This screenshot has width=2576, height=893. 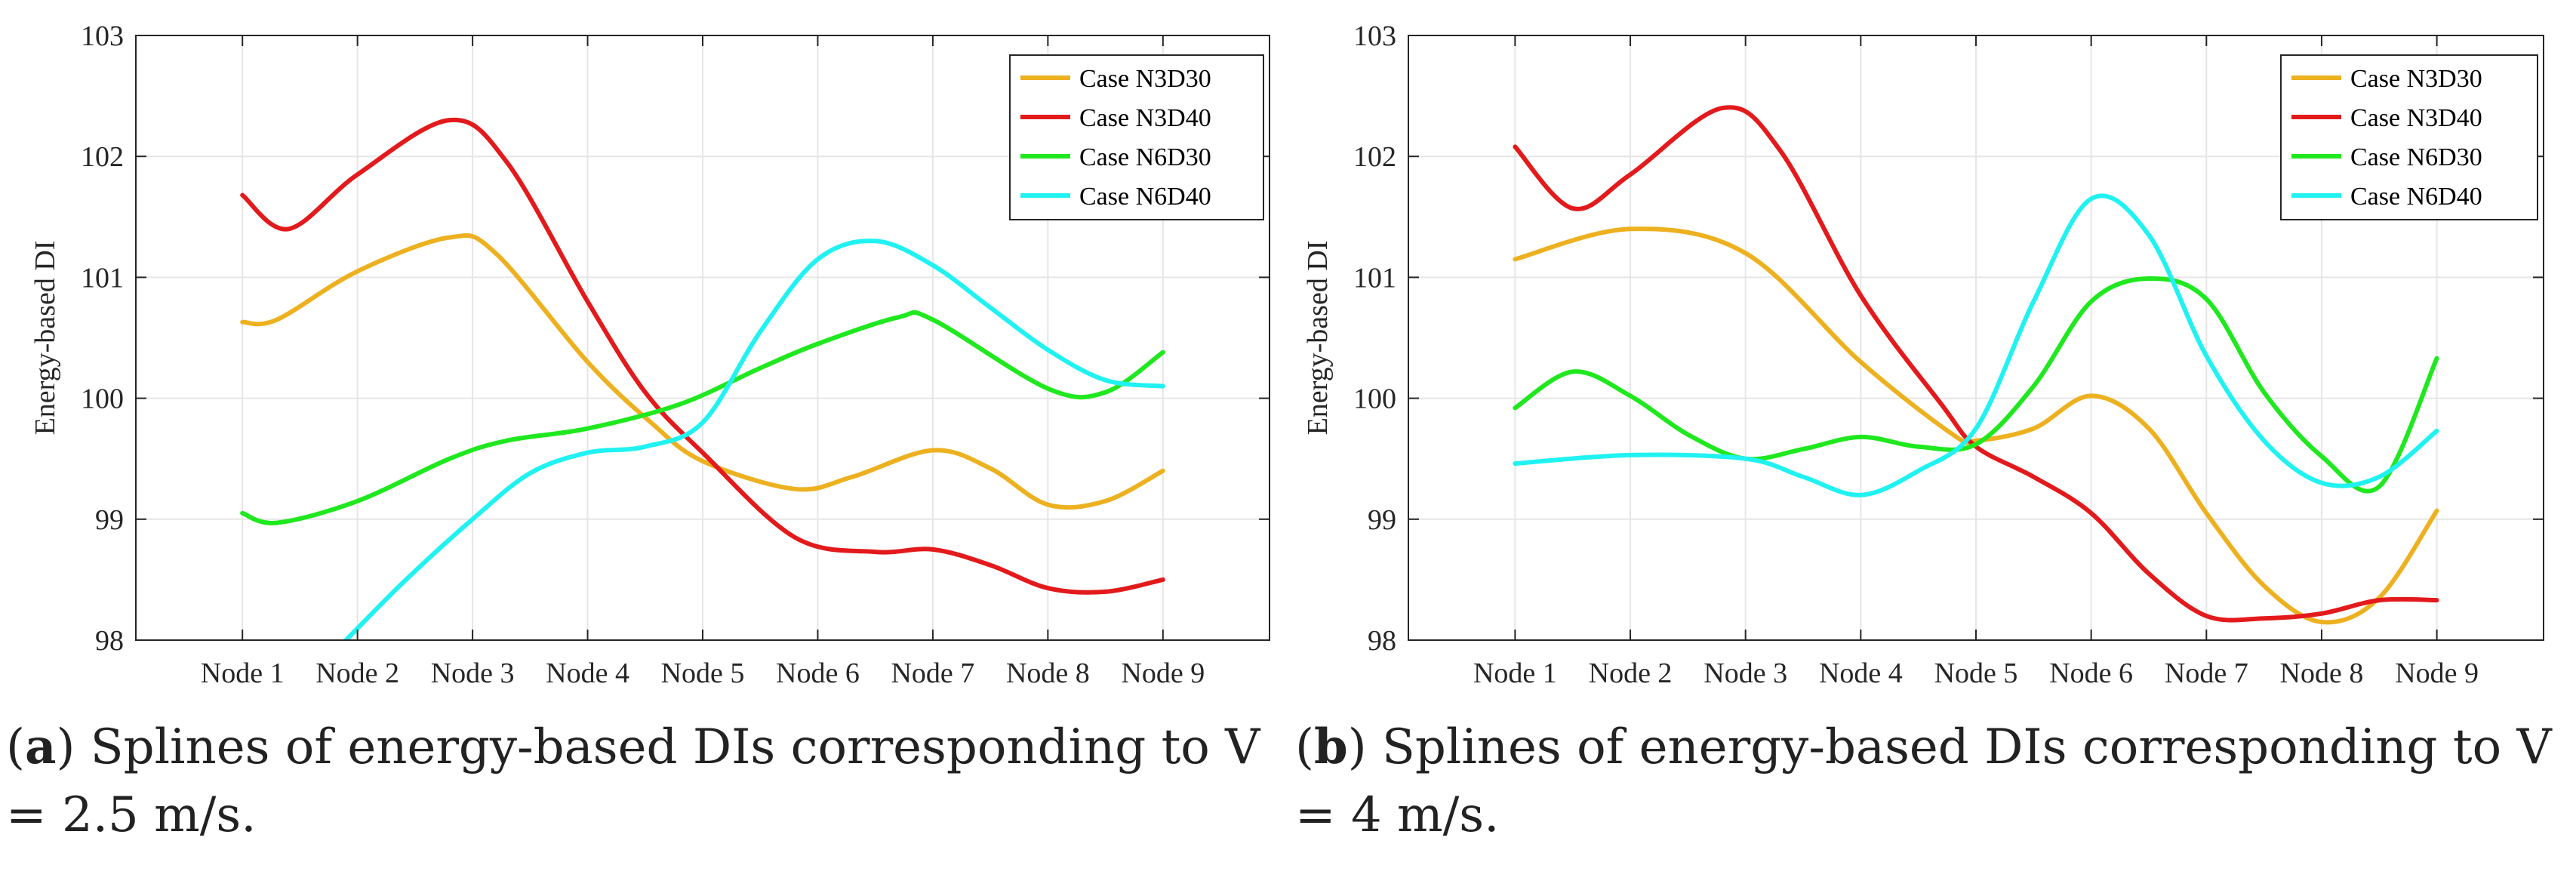 I want to click on caption-a-line2: = 2.5 m/s., so click(x=131, y=815).